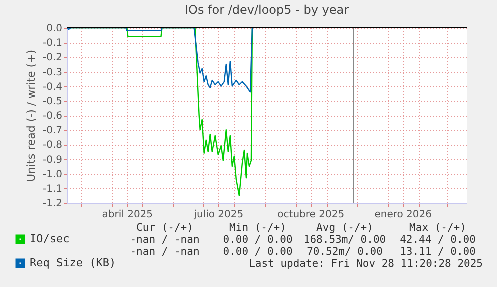 This screenshot has width=497, height=287. I want to click on text: 13.11 / 0.00, so click(438, 252).